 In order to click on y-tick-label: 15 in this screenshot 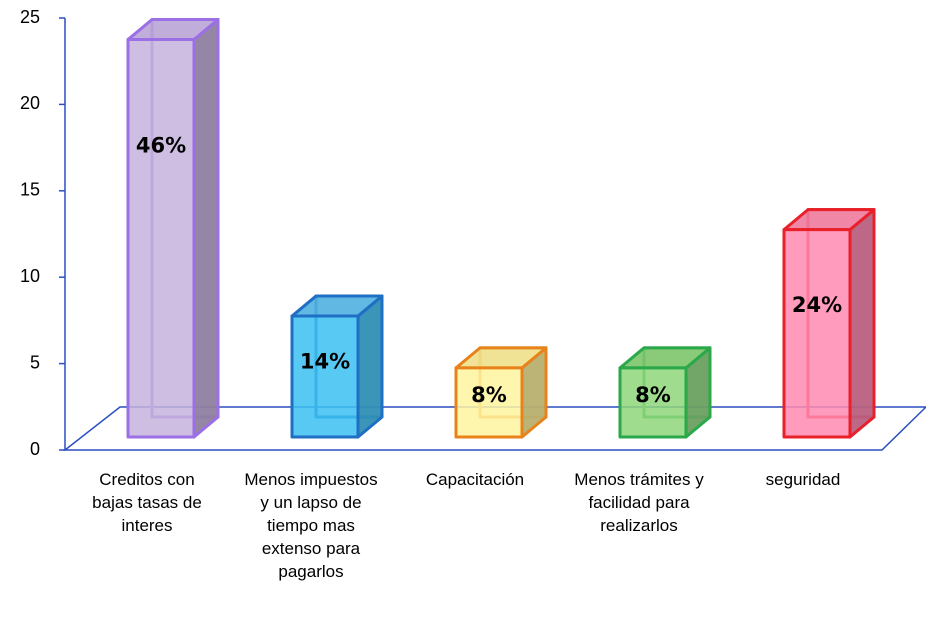, I will do `click(30, 190)`.